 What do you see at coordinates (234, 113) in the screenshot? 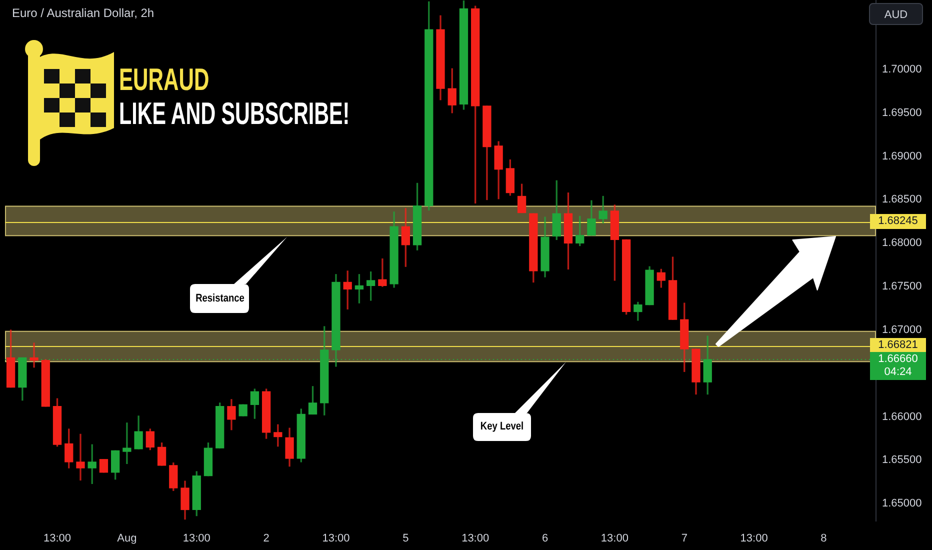
I see `annotation: LIKE AND SUBSCRIBE!` at bounding box center [234, 113].